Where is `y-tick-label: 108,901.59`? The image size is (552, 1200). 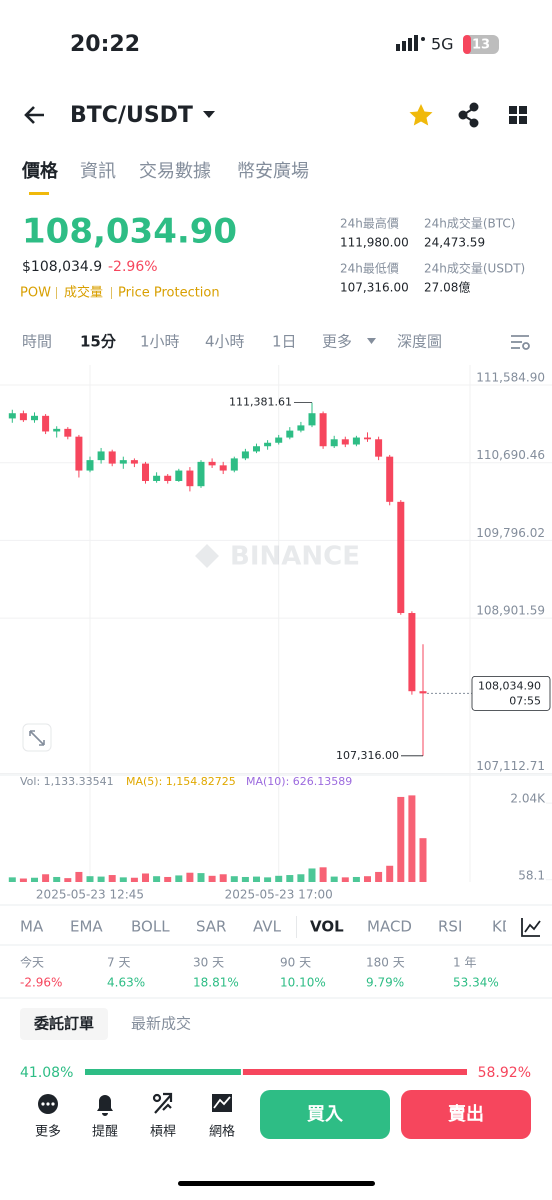
y-tick-label: 108,901.59 is located at coordinates (510, 611).